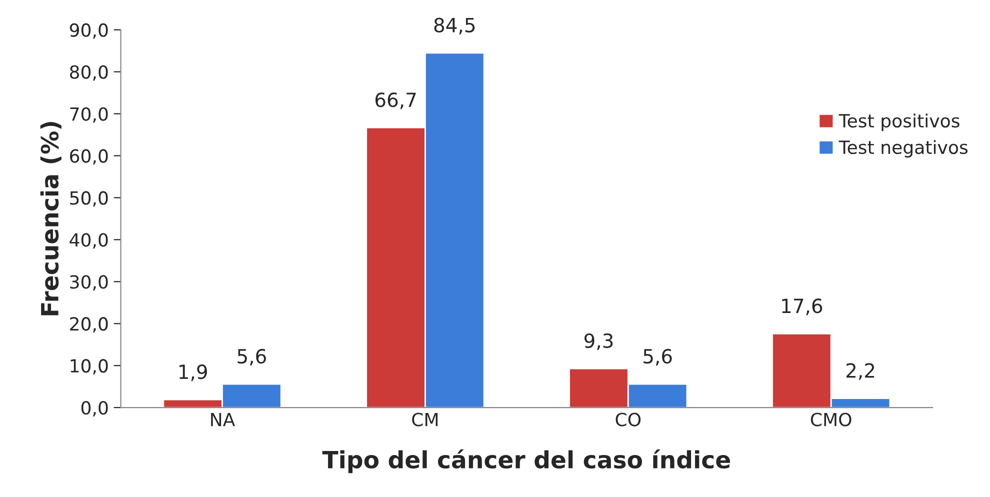 This screenshot has height=497, width=990. I want to click on y-tick-label: 10,0, so click(89, 367).